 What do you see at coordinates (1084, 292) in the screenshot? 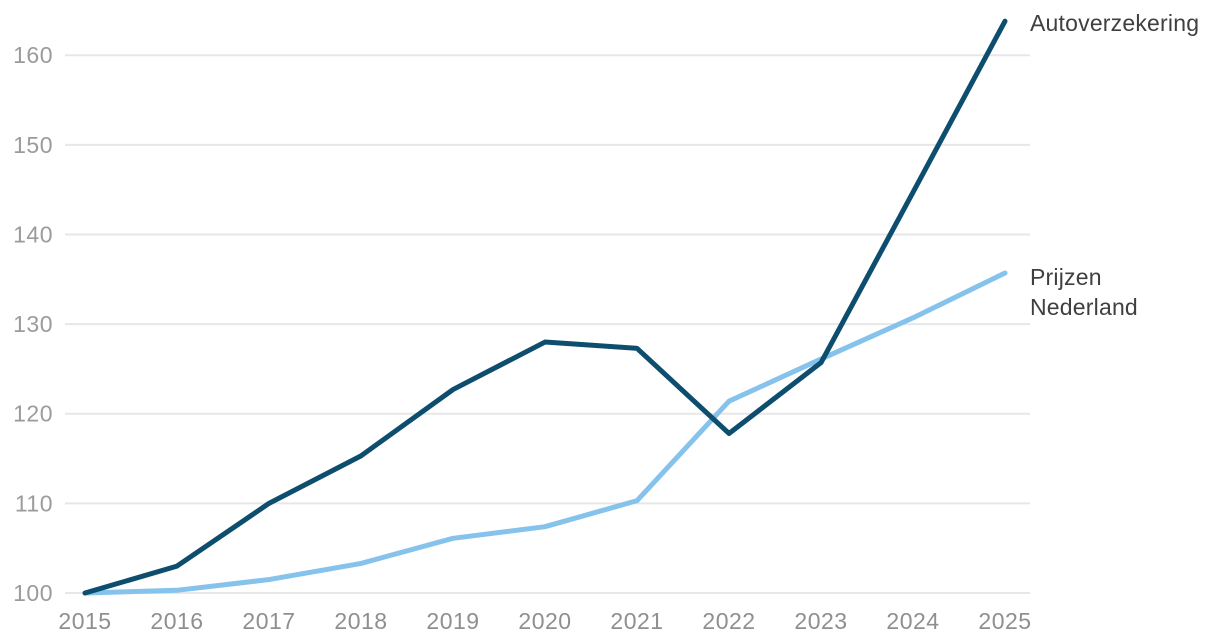
I see `series-label-prijzen-nederland: Prijzen Nederland` at bounding box center [1084, 292].